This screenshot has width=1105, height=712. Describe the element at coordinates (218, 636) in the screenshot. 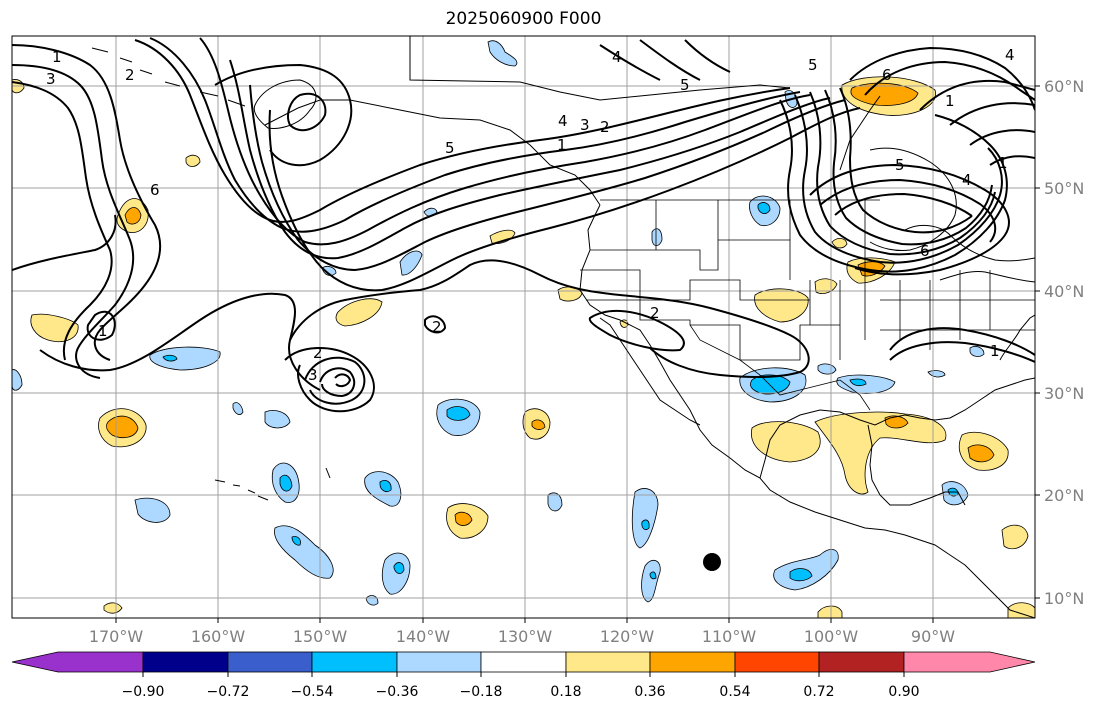

I see `lon-label: 160°W` at that location.